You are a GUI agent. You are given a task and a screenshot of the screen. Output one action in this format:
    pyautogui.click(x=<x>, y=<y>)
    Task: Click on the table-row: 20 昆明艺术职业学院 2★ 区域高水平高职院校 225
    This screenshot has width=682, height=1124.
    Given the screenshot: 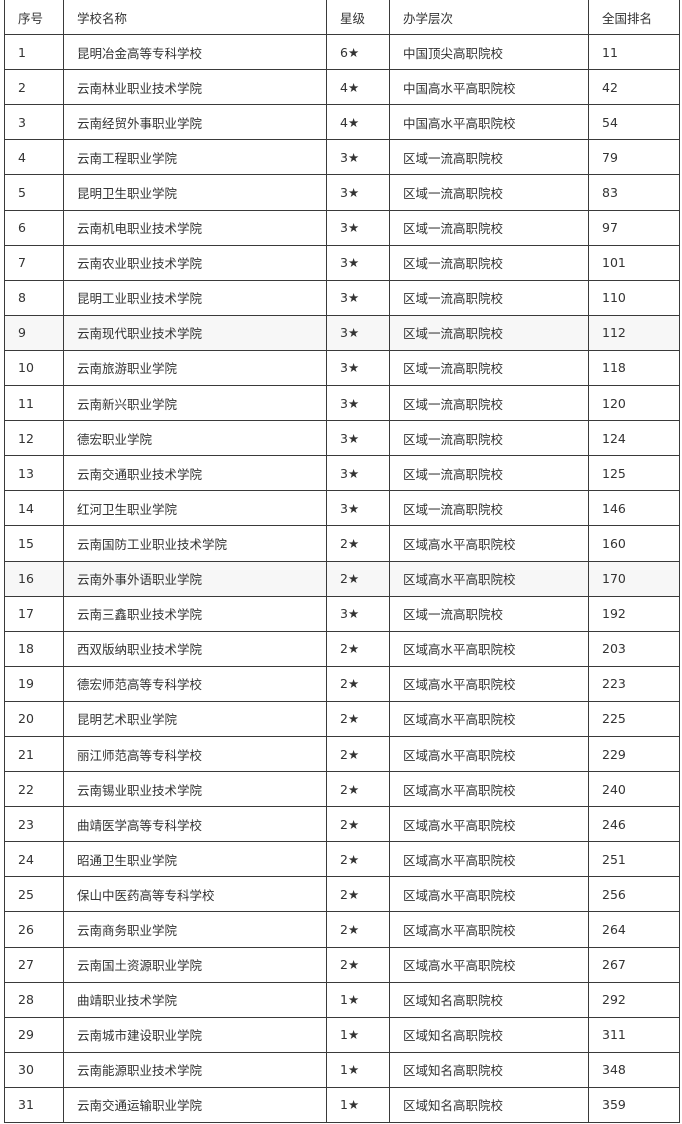 What is the action you would take?
    pyautogui.click(x=342, y=718)
    